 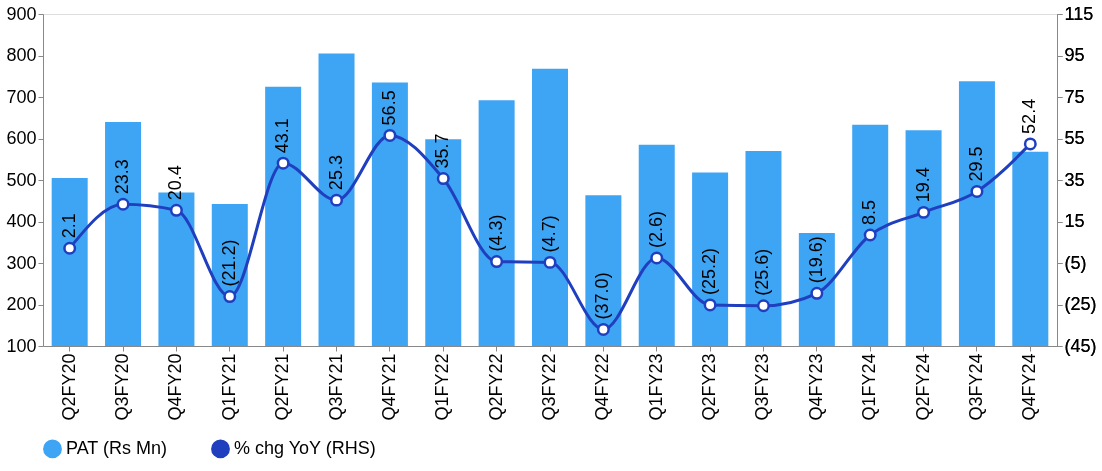 I want to click on x-tick-label: Q3FY22, so click(x=549, y=387).